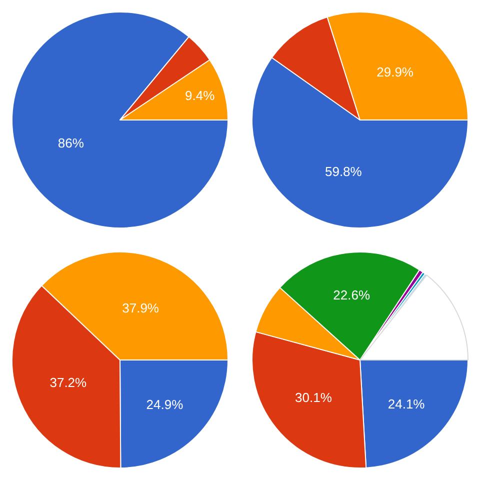 This screenshot has width=480, height=480. I want to click on data-label: 86%, so click(71, 142).